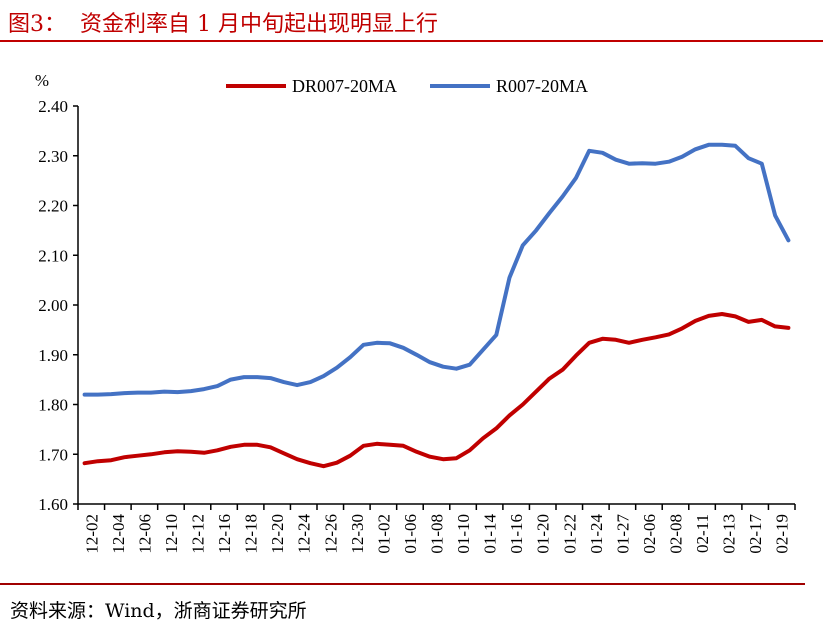 Image resolution: width=823 pixels, height=636 pixels. I want to click on x-tick-label: 12-18, so click(251, 534).